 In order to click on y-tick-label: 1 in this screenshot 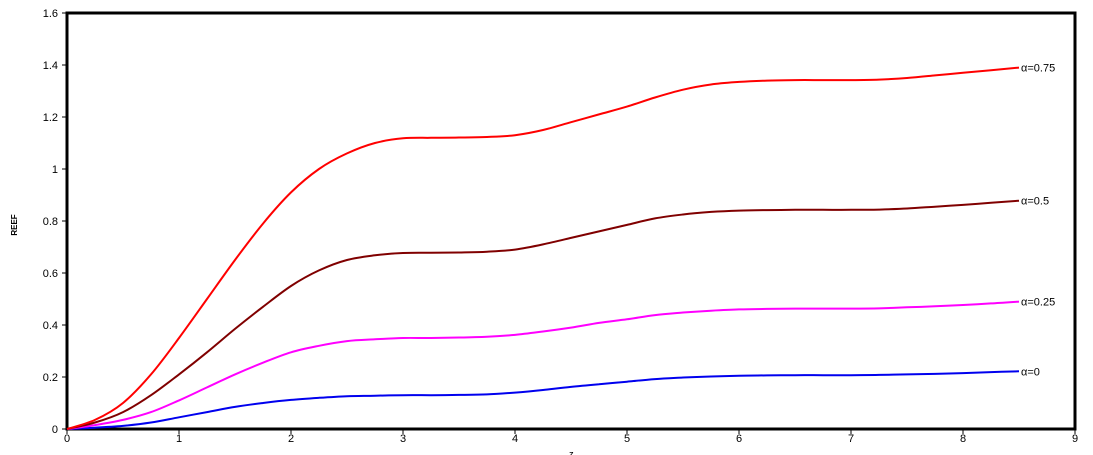, I will do `click(55, 170)`.